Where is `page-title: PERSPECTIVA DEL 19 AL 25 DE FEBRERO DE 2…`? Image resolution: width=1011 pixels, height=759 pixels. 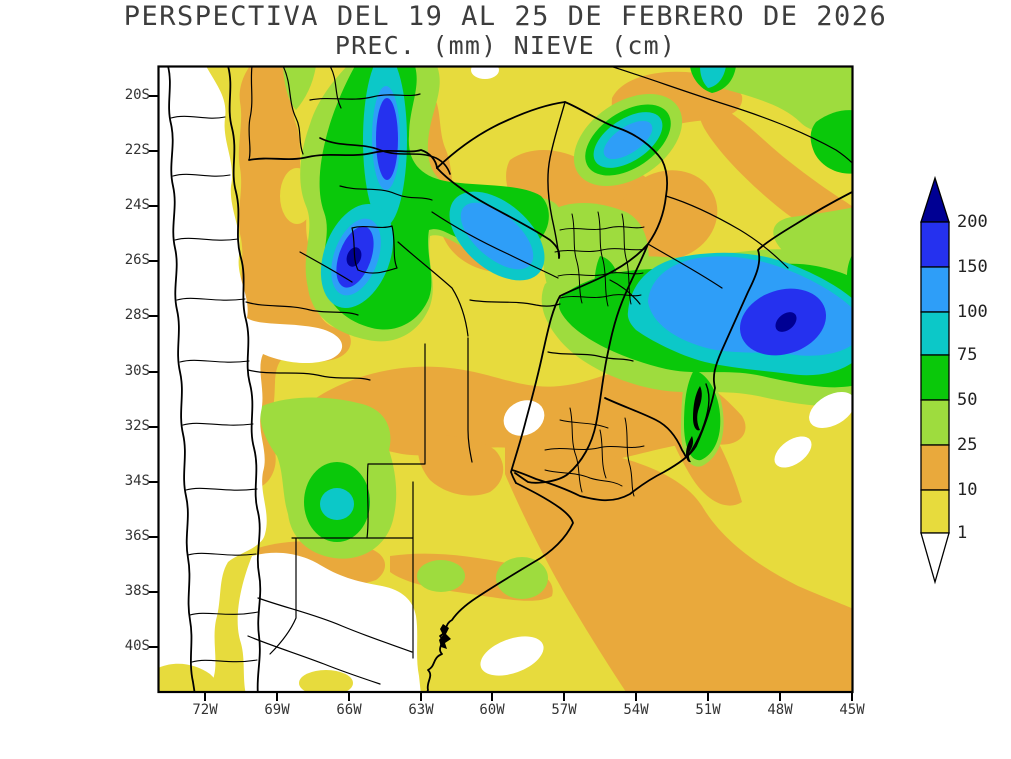 page-title: PERSPECTIVA DEL 19 AL 25 DE FEBRERO DE 2… is located at coordinates (505, 31).